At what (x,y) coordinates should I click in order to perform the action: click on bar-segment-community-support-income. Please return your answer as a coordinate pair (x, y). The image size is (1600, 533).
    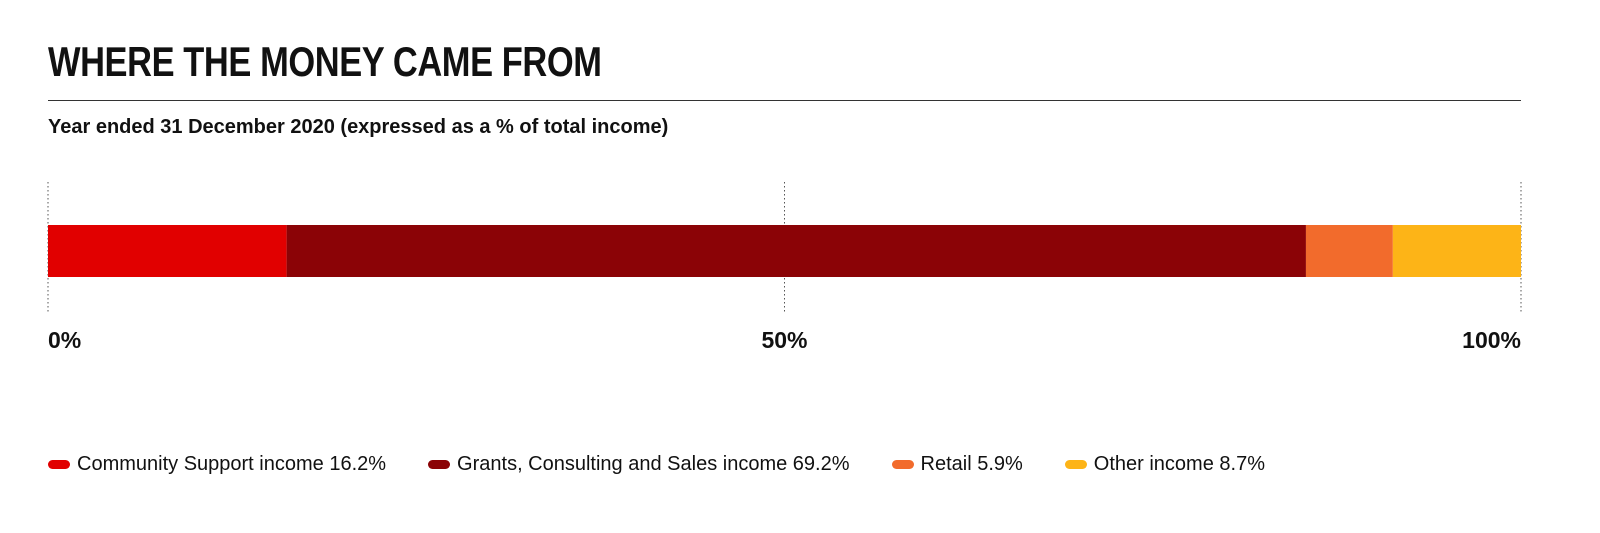
    Looking at the image, I should click on (167, 251).